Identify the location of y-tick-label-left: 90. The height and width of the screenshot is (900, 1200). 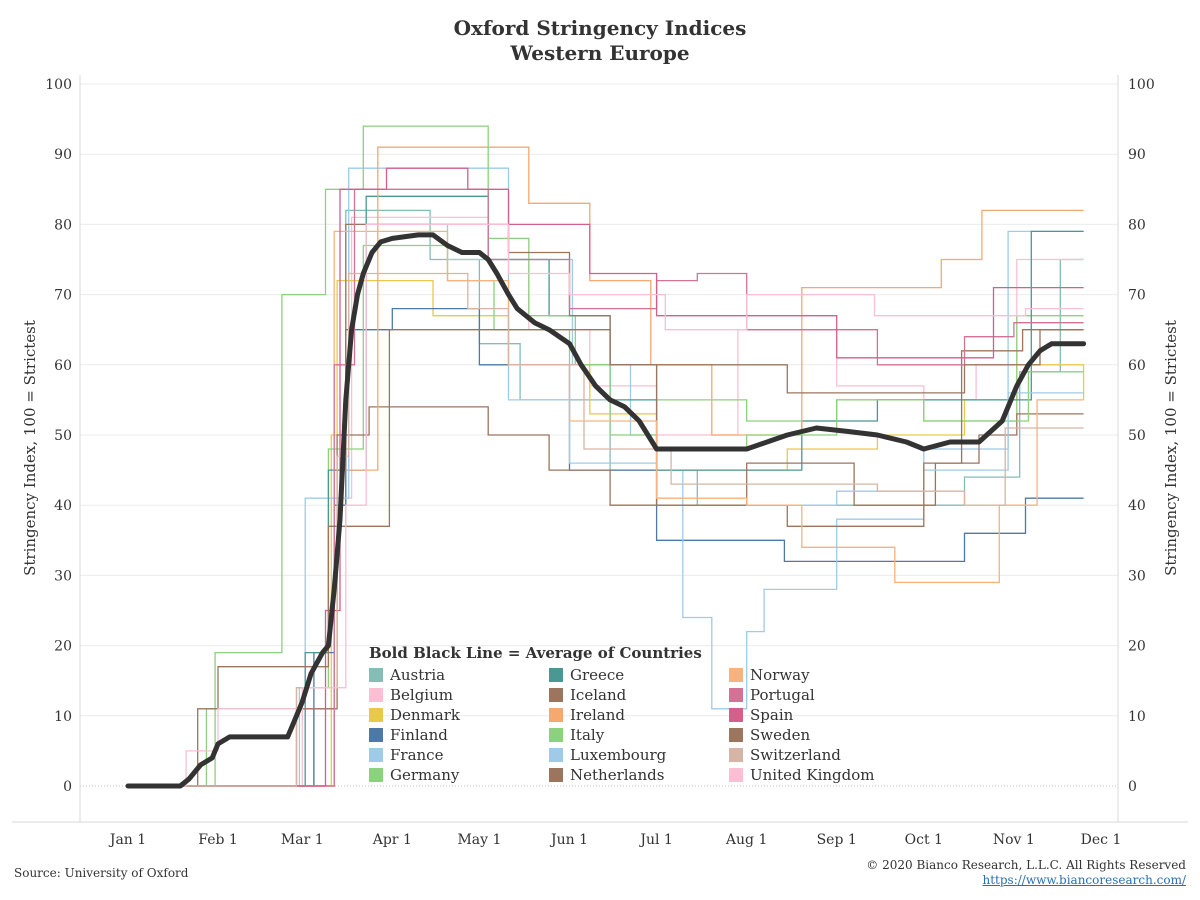
(63, 155).